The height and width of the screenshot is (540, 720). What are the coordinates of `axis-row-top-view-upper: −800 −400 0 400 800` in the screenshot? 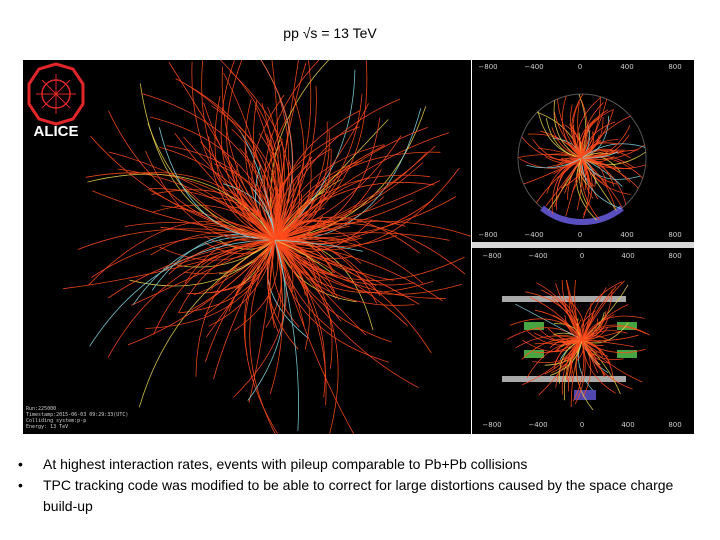 It's located at (583, 67).